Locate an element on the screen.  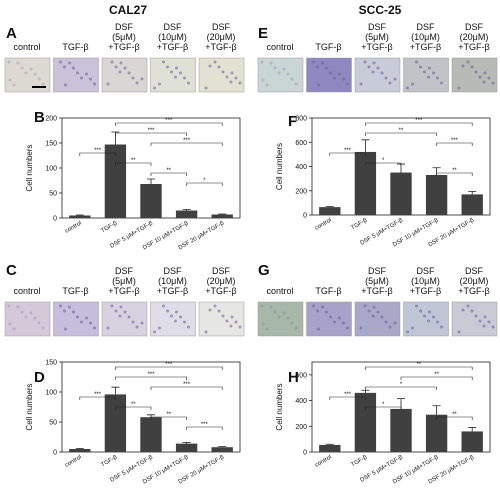
significance-label: * is located at coordinates (204, 181).